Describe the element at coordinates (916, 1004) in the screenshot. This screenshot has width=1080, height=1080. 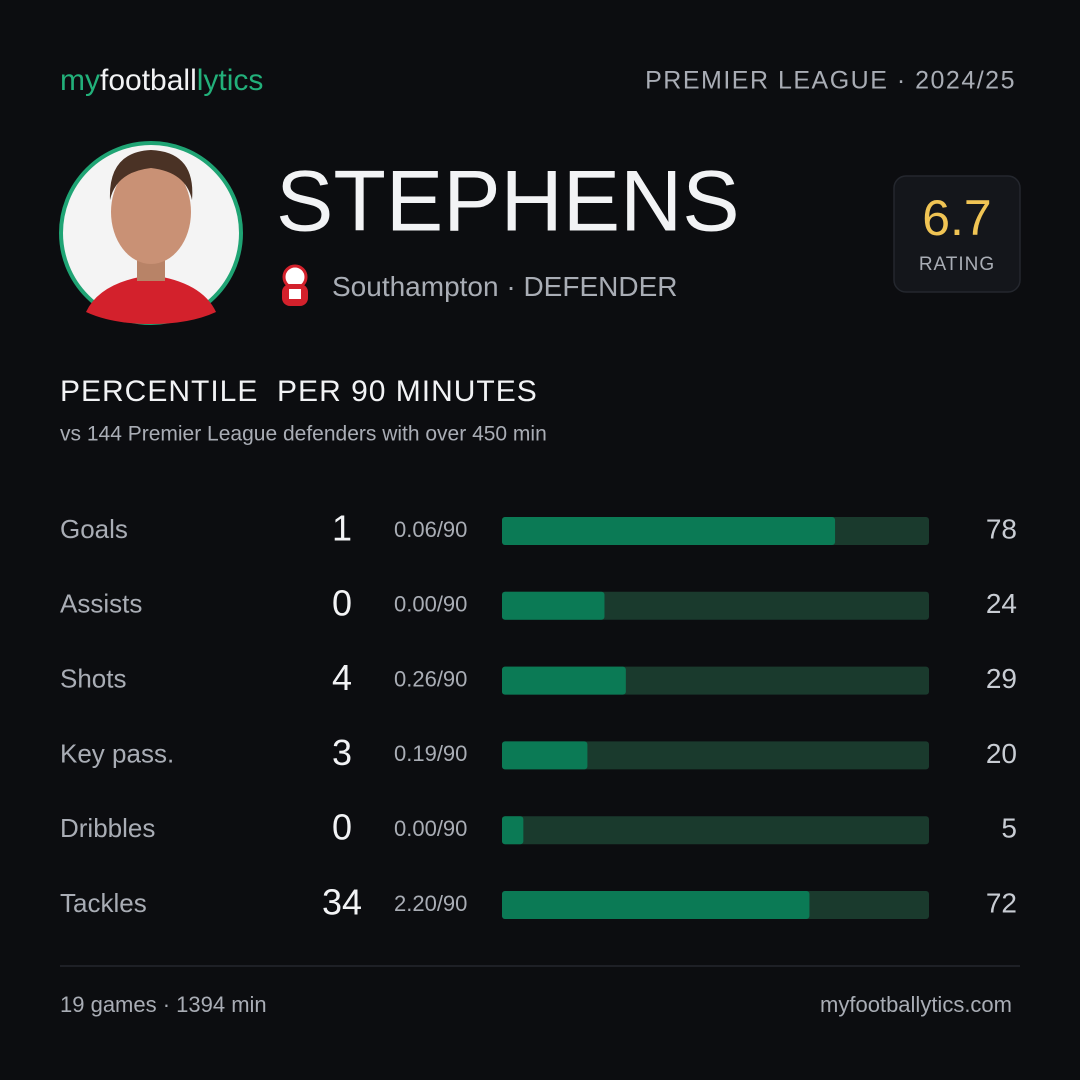
I see `footer-right: myfootballytics.com` at that location.